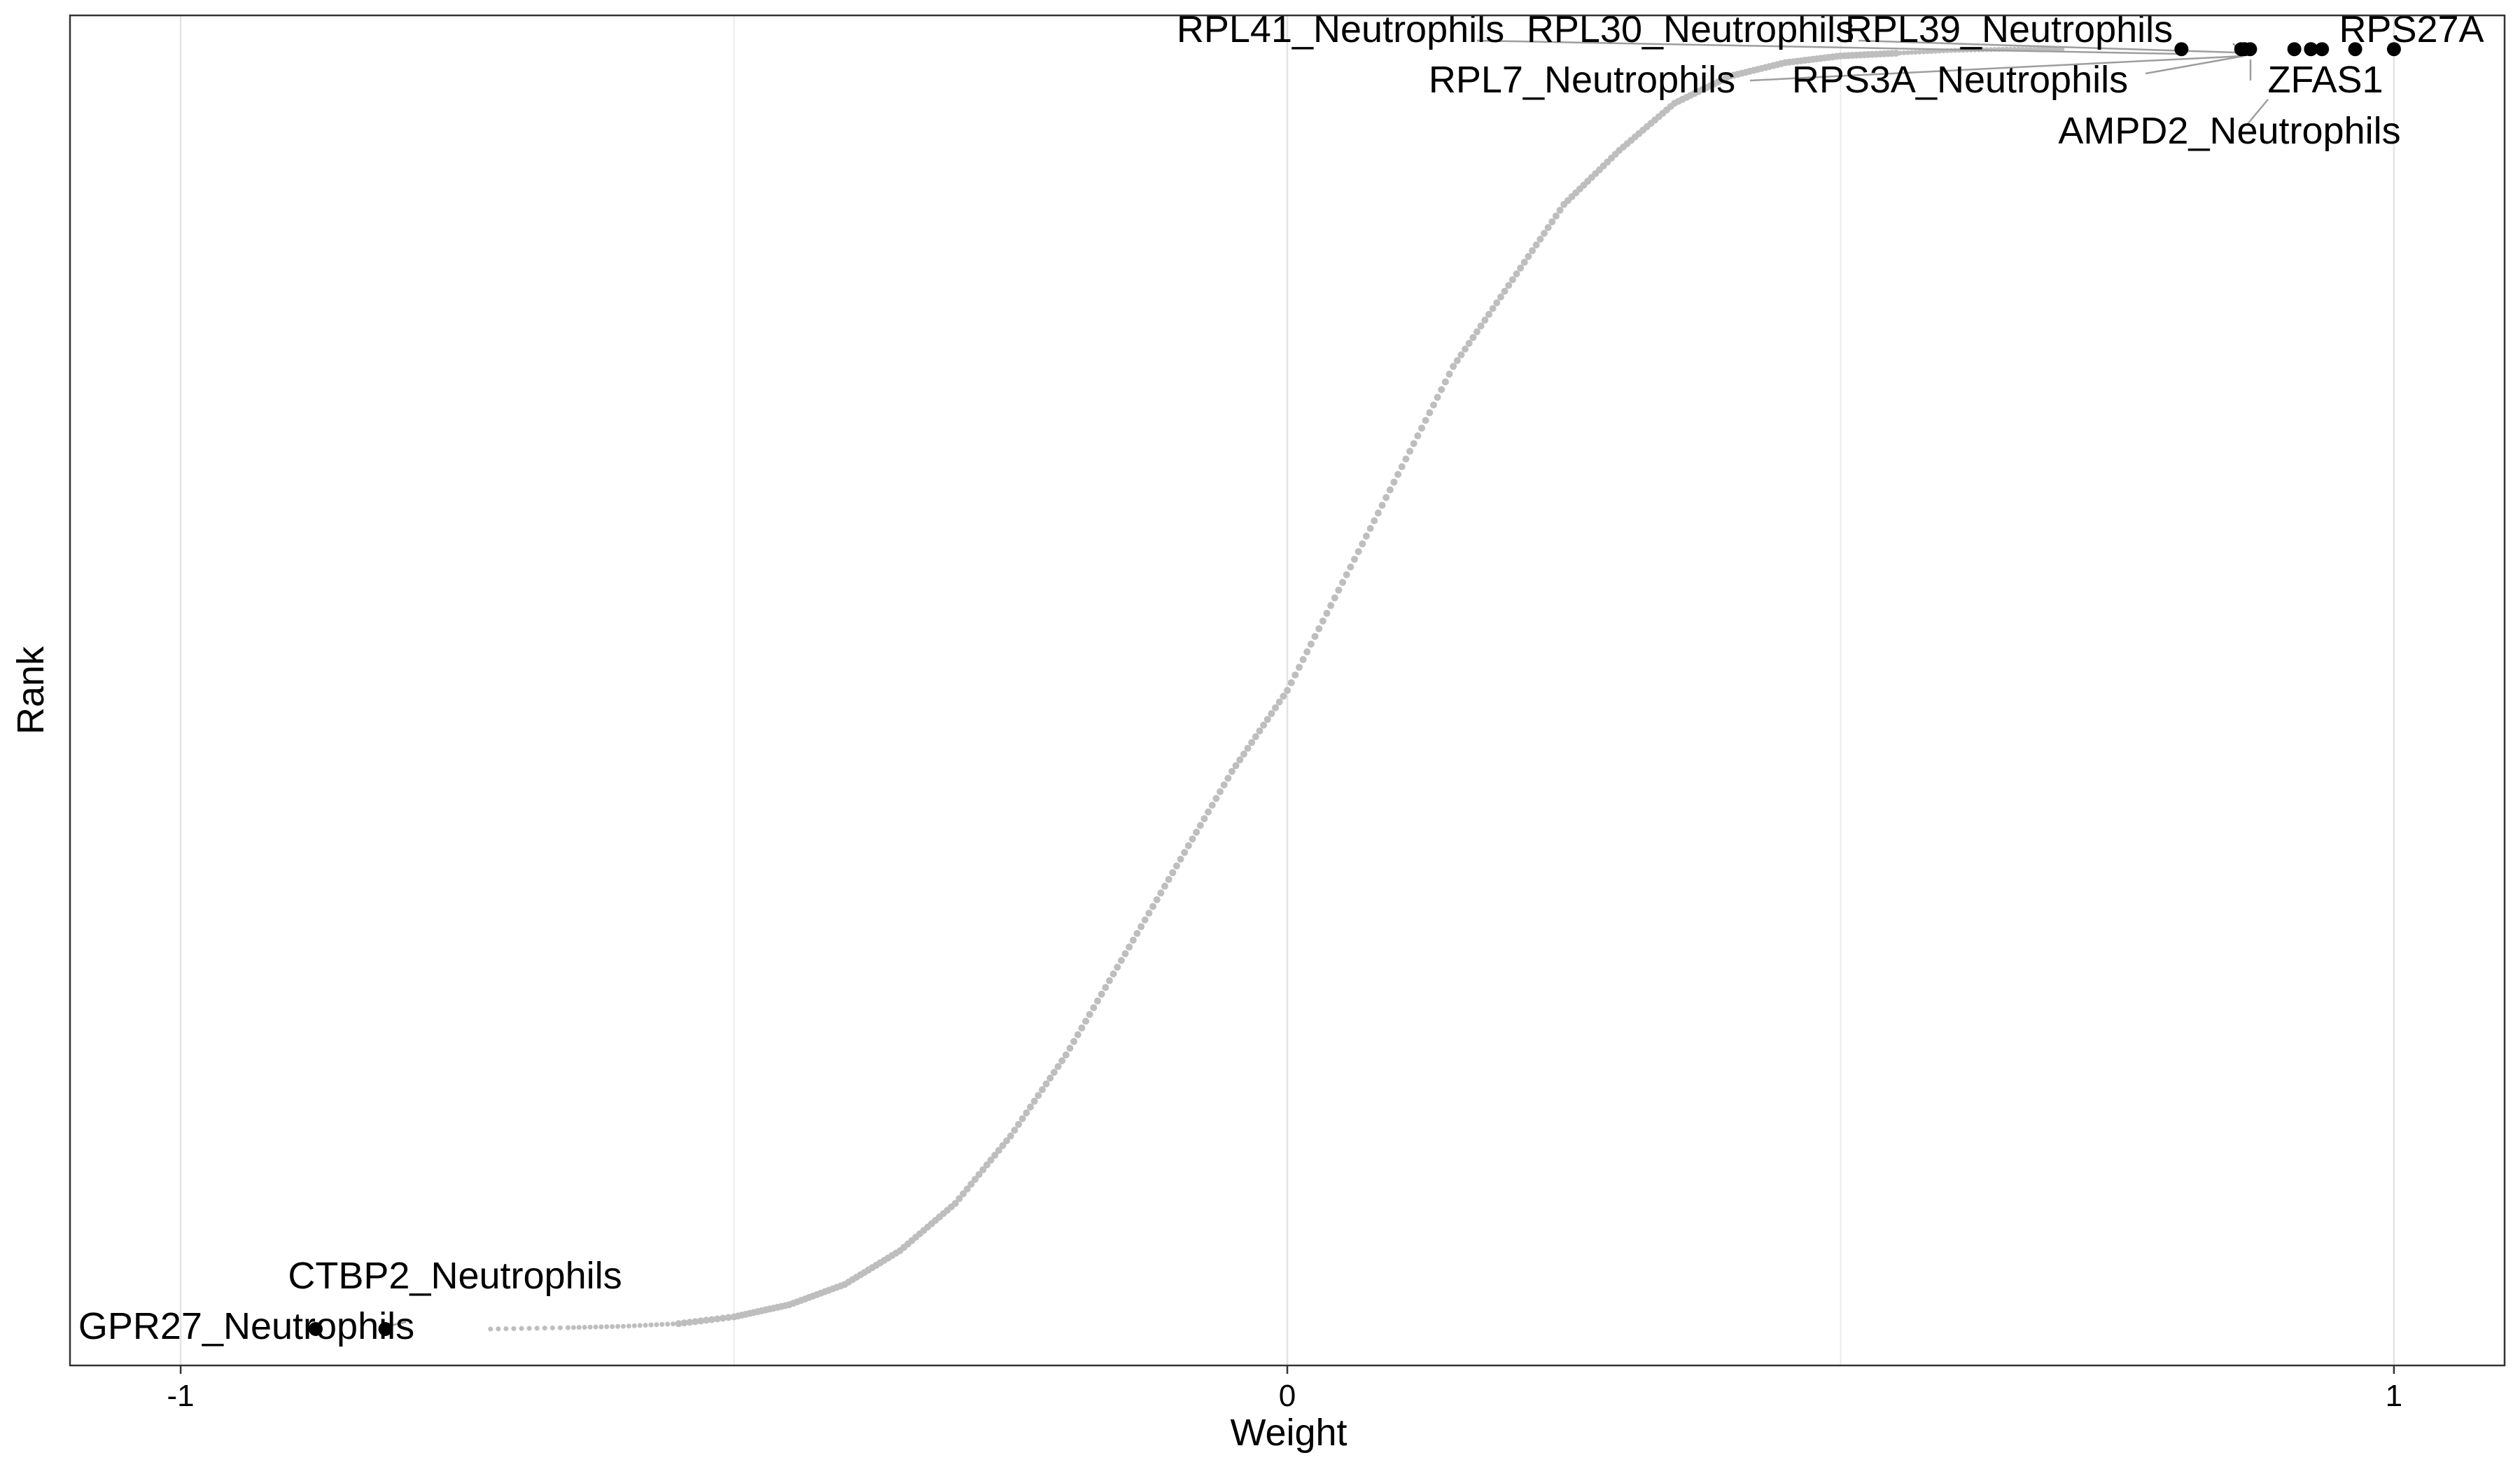 The image size is (2520, 1474). I want to click on point-label: CTBP2_Neutrophils, so click(455, 1276).